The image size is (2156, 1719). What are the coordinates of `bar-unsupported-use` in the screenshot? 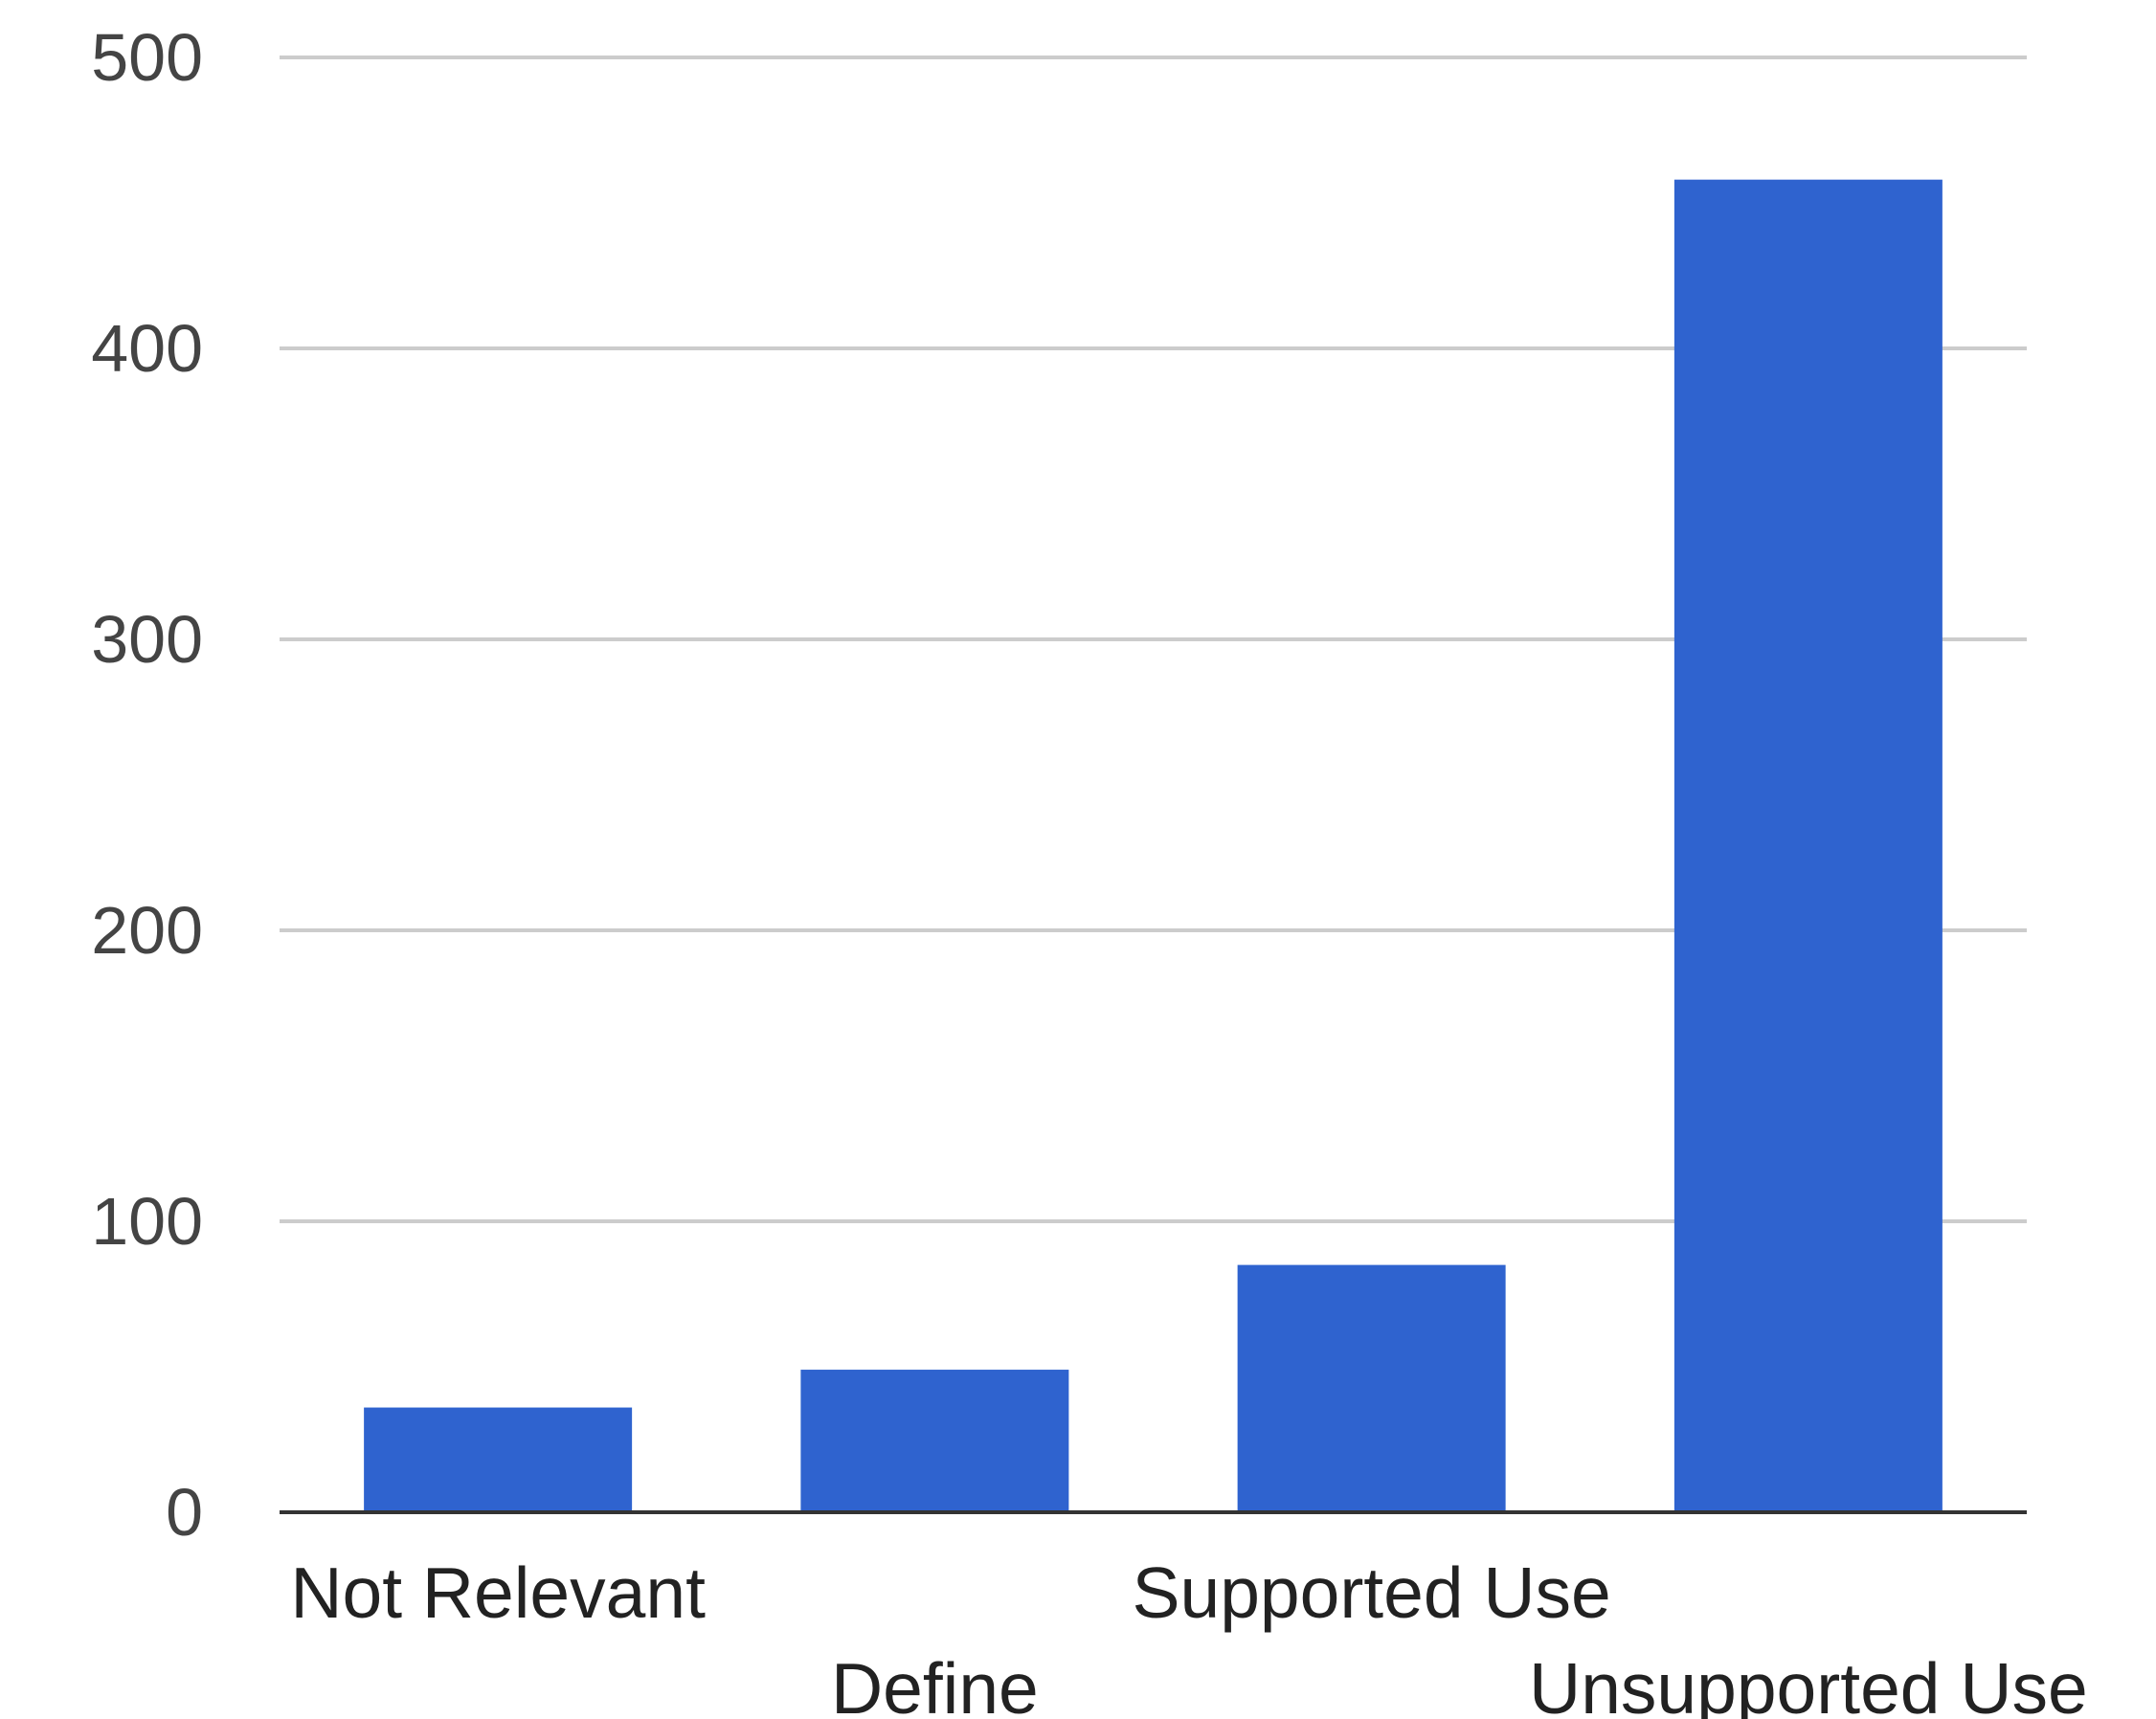 It's located at (1808, 846).